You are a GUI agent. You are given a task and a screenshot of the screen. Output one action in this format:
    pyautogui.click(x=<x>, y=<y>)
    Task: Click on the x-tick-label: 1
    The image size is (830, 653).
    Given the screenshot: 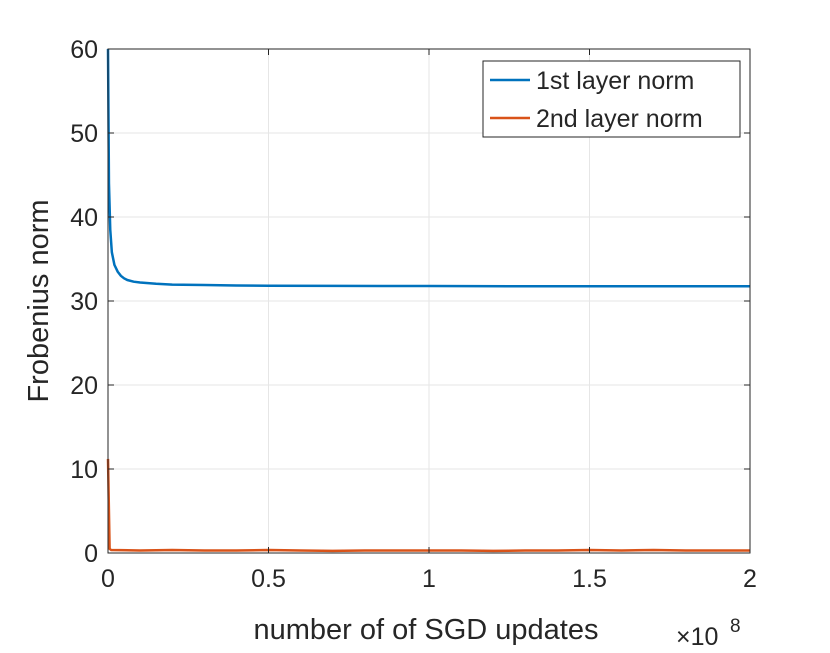 What is the action you would take?
    pyautogui.click(x=429, y=579)
    